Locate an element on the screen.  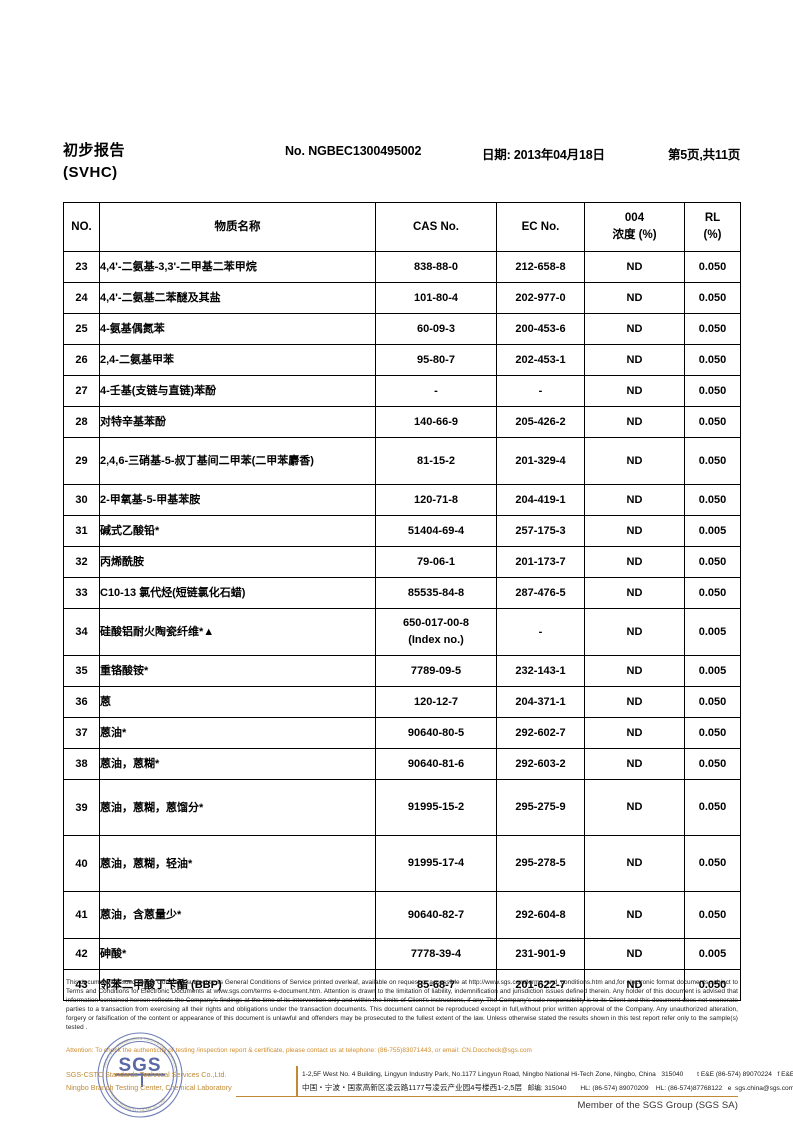
cell-ec-no: - is located at coordinates (540, 391).